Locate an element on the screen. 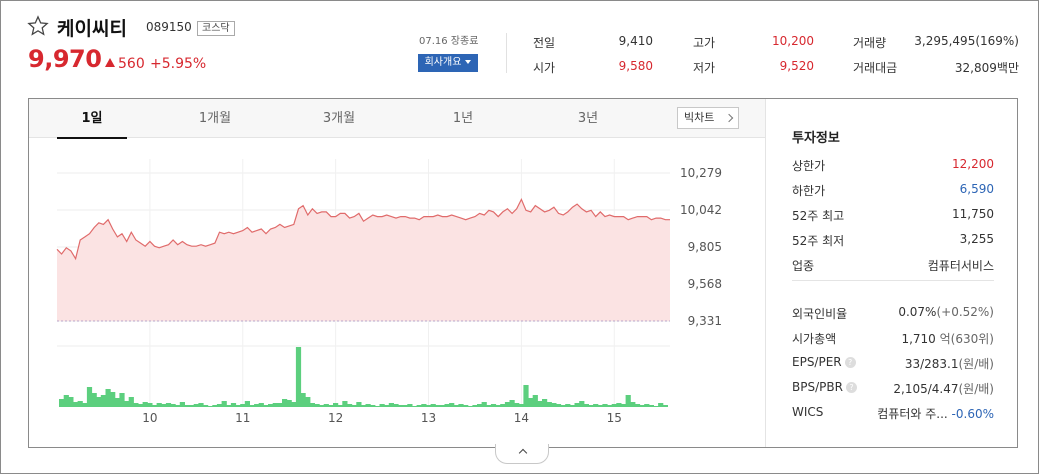 Image resolution: width=1039 pixels, height=474 pixels. favorite-star-icon is located at coordinates (38, 26).